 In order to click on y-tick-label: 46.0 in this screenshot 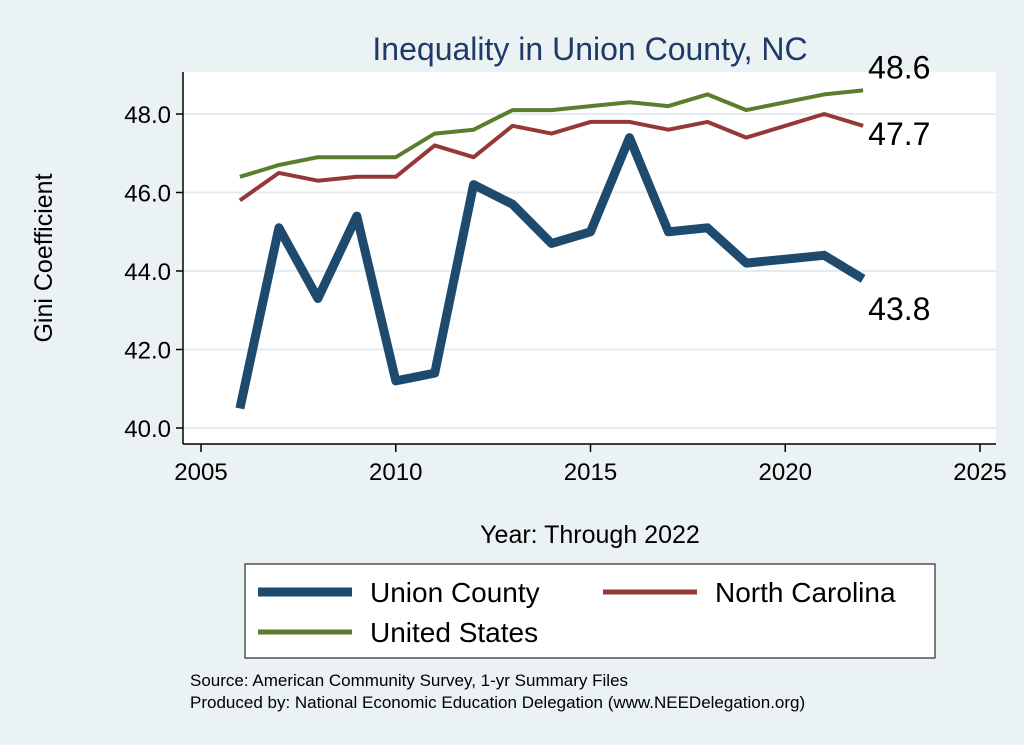, I will do `click(147, 194)`.